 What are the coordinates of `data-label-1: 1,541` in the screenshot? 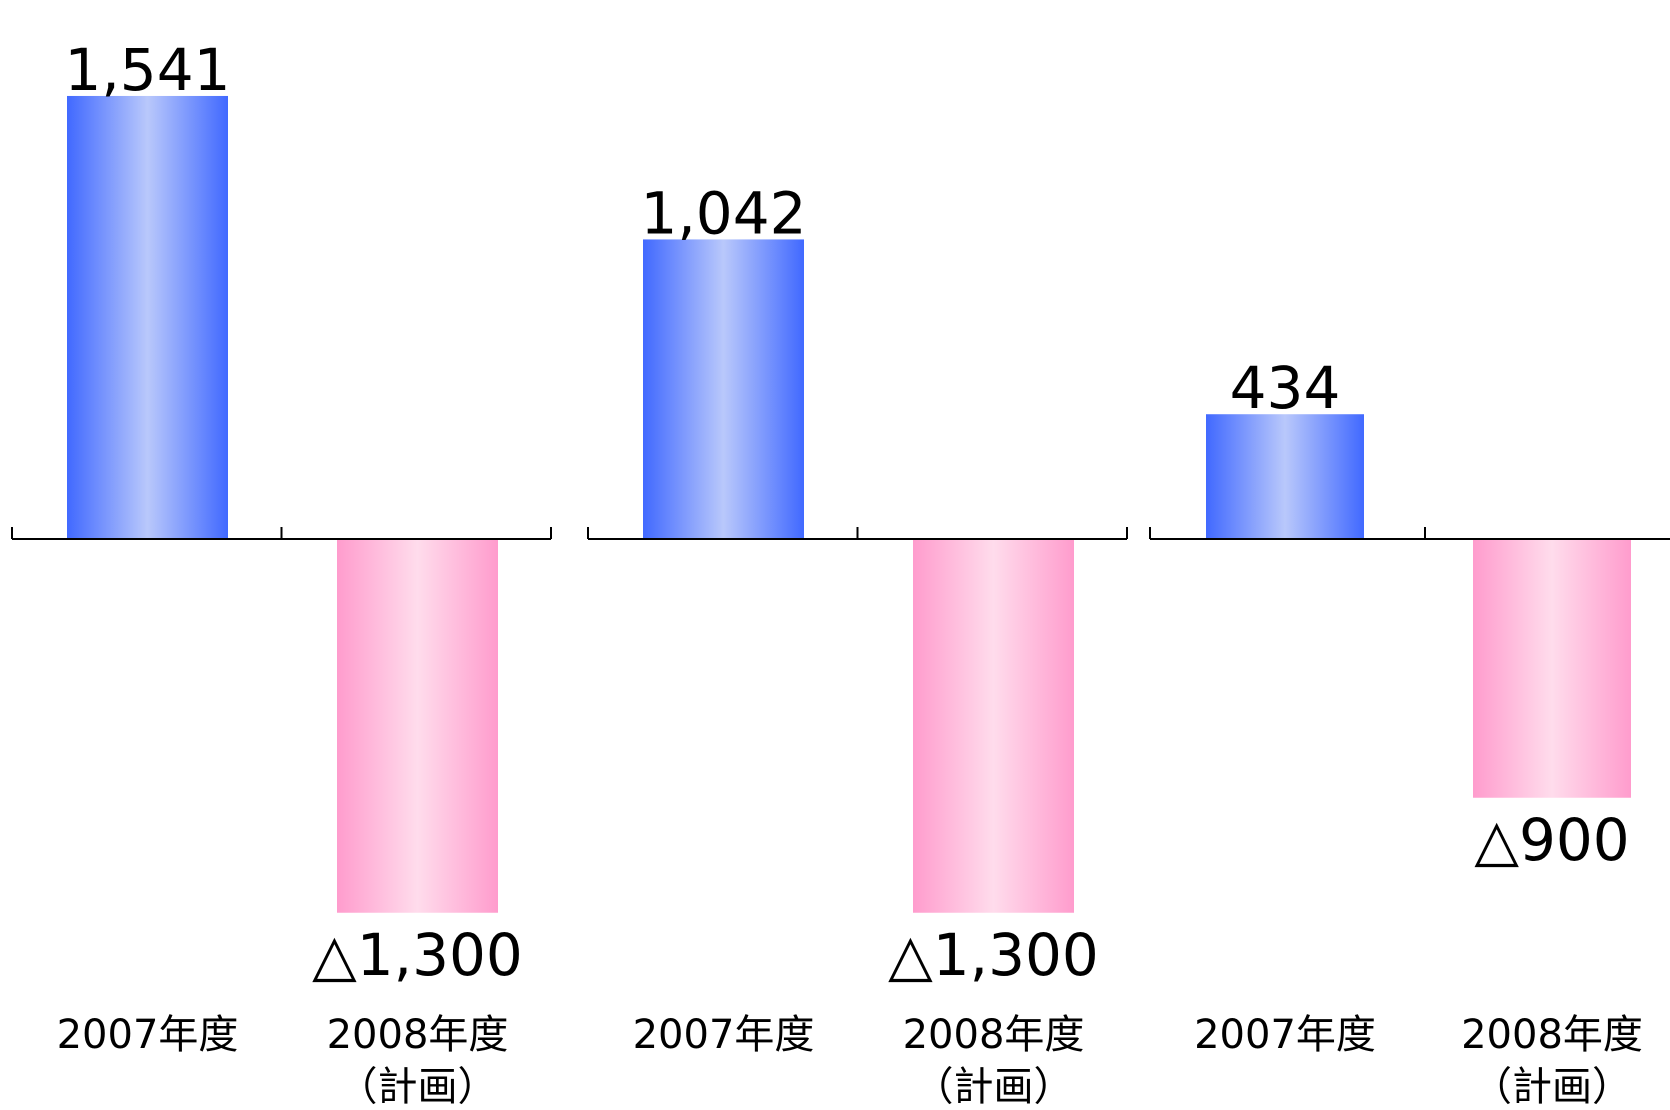 It's located at (147, 70).